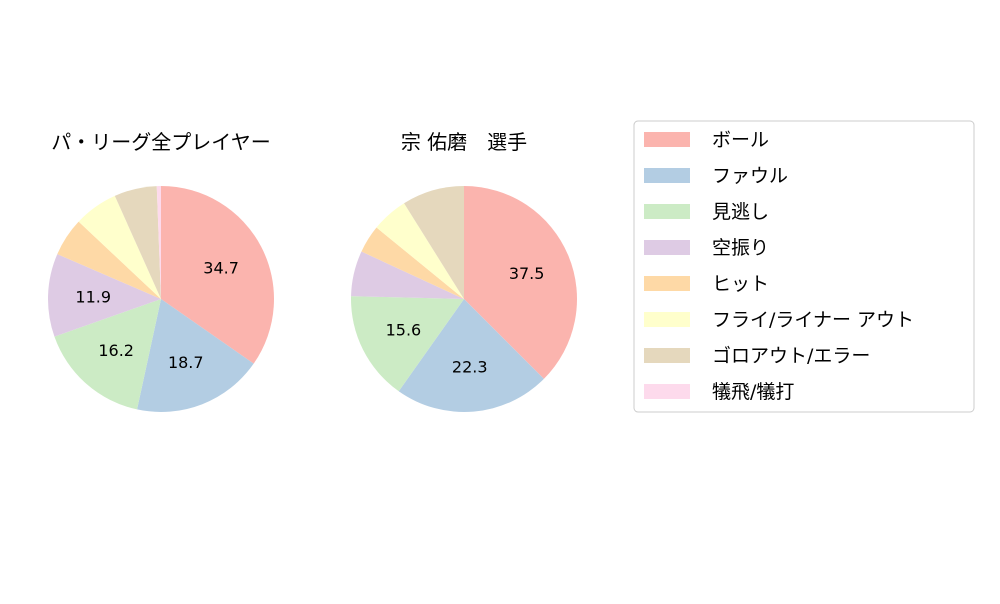 This screenshot has height=604, width=1000. I want to click on legend-label: ヒット, so click(740, 284).